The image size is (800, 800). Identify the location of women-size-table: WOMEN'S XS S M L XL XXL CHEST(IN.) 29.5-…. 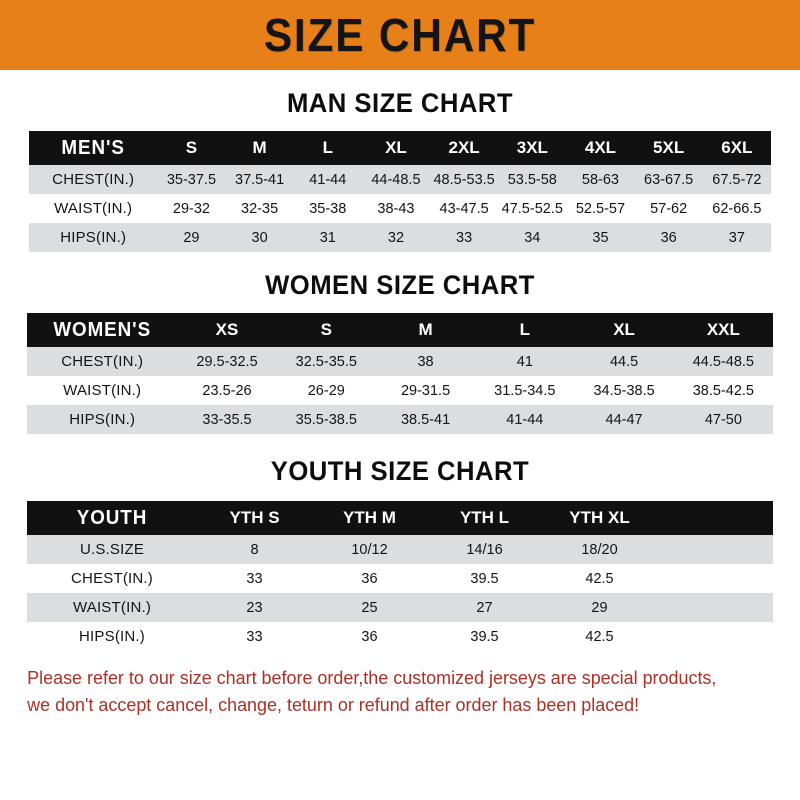
(400, 373).